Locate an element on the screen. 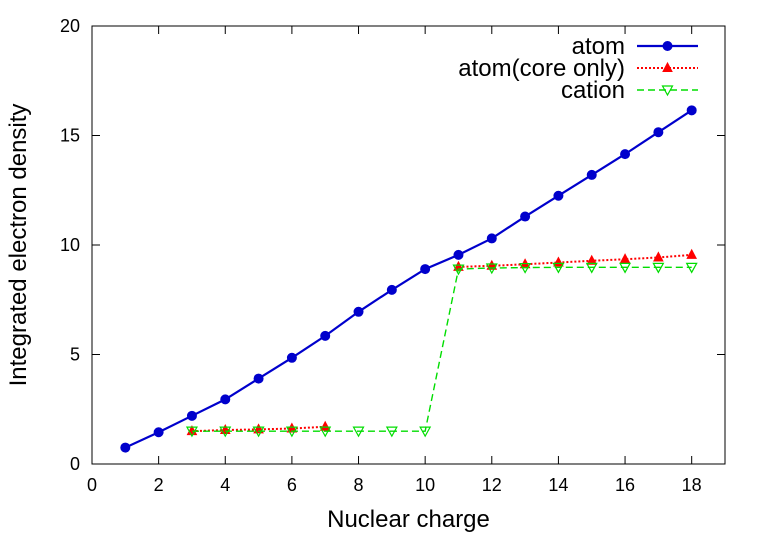 The image size is (763, 533). x-tick-label: 4 is located at coordinates (225, 485).